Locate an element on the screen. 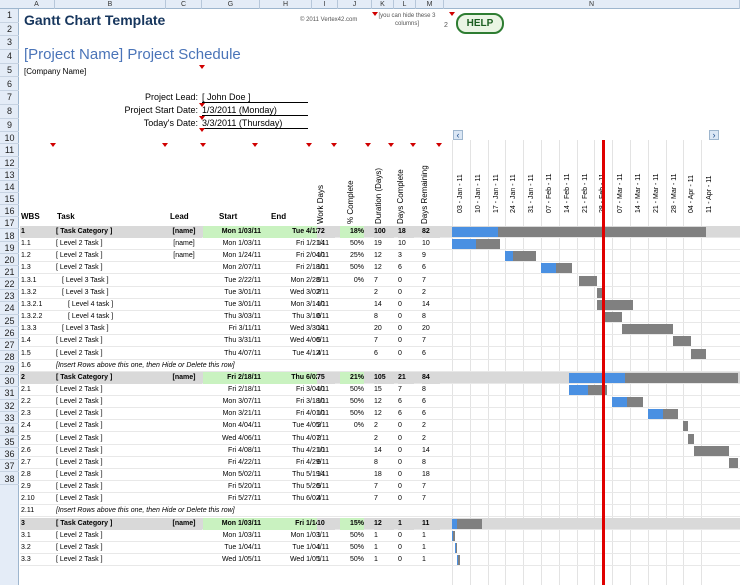 Image resolution: width=740 pixels, height=585 pixels. start-date-cell: Wed 4/06/11 is located at coordinates (241, 438).